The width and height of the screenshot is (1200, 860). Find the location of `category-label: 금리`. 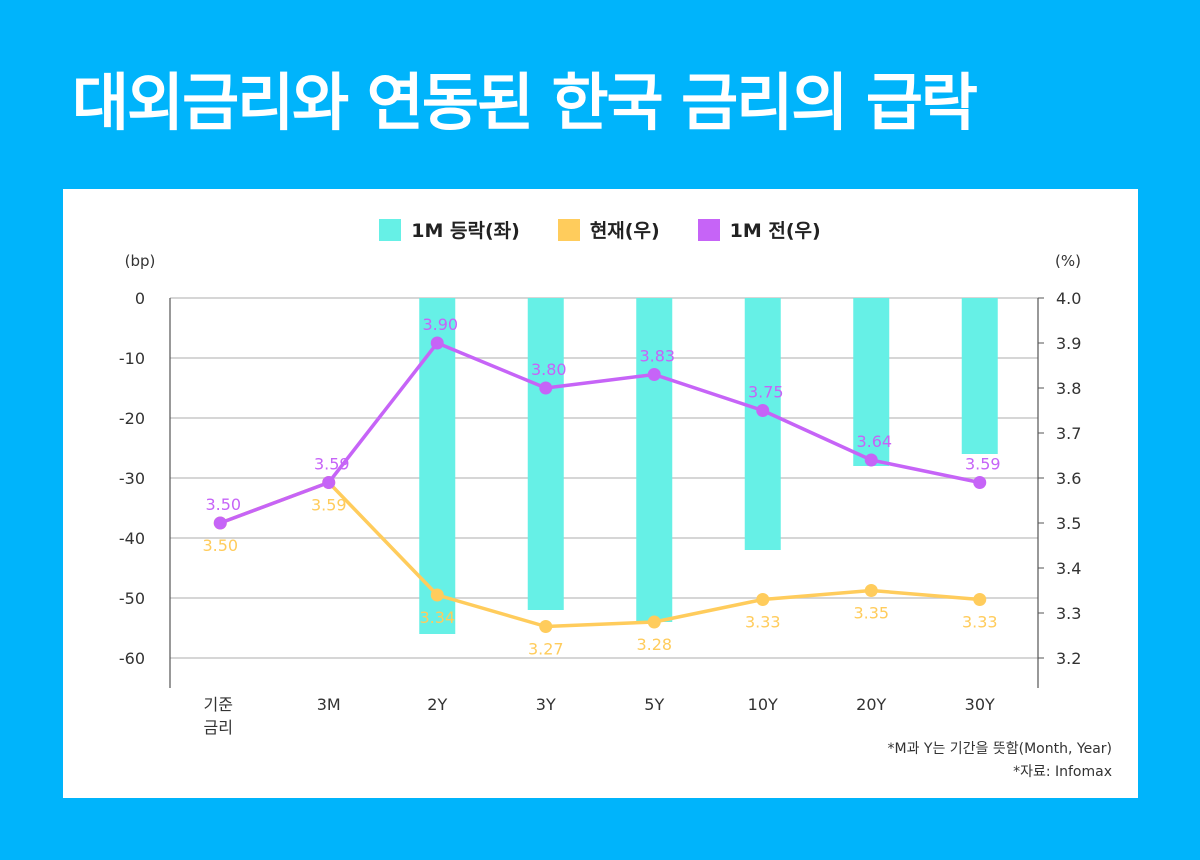

category-label: 금리 is located at coordinates (218, 727).